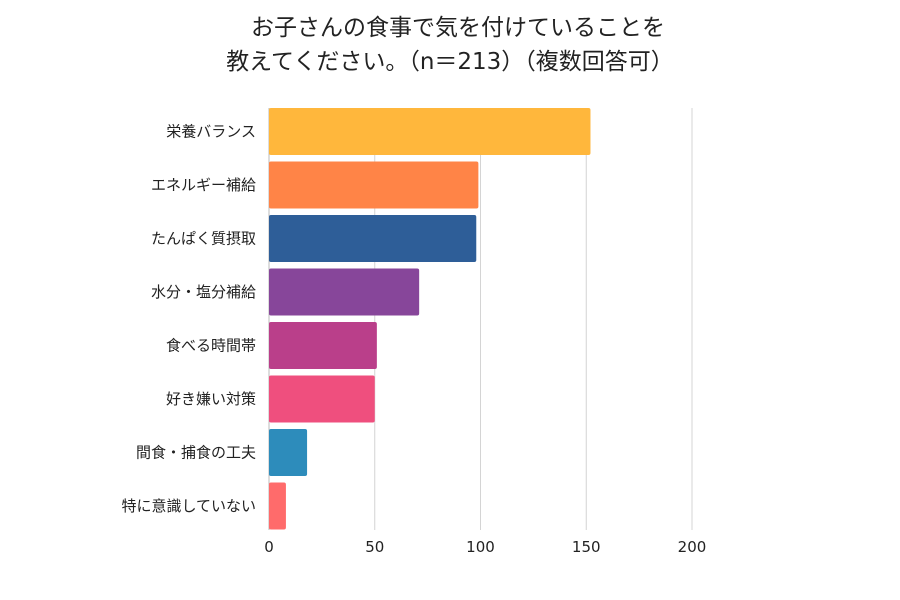 The width and height of the screenshot is (900, 600). What do you see at coordinates (480, 547) in the screenshot?
I see `x-tick-label: 100` at bounding box center [480, 547].